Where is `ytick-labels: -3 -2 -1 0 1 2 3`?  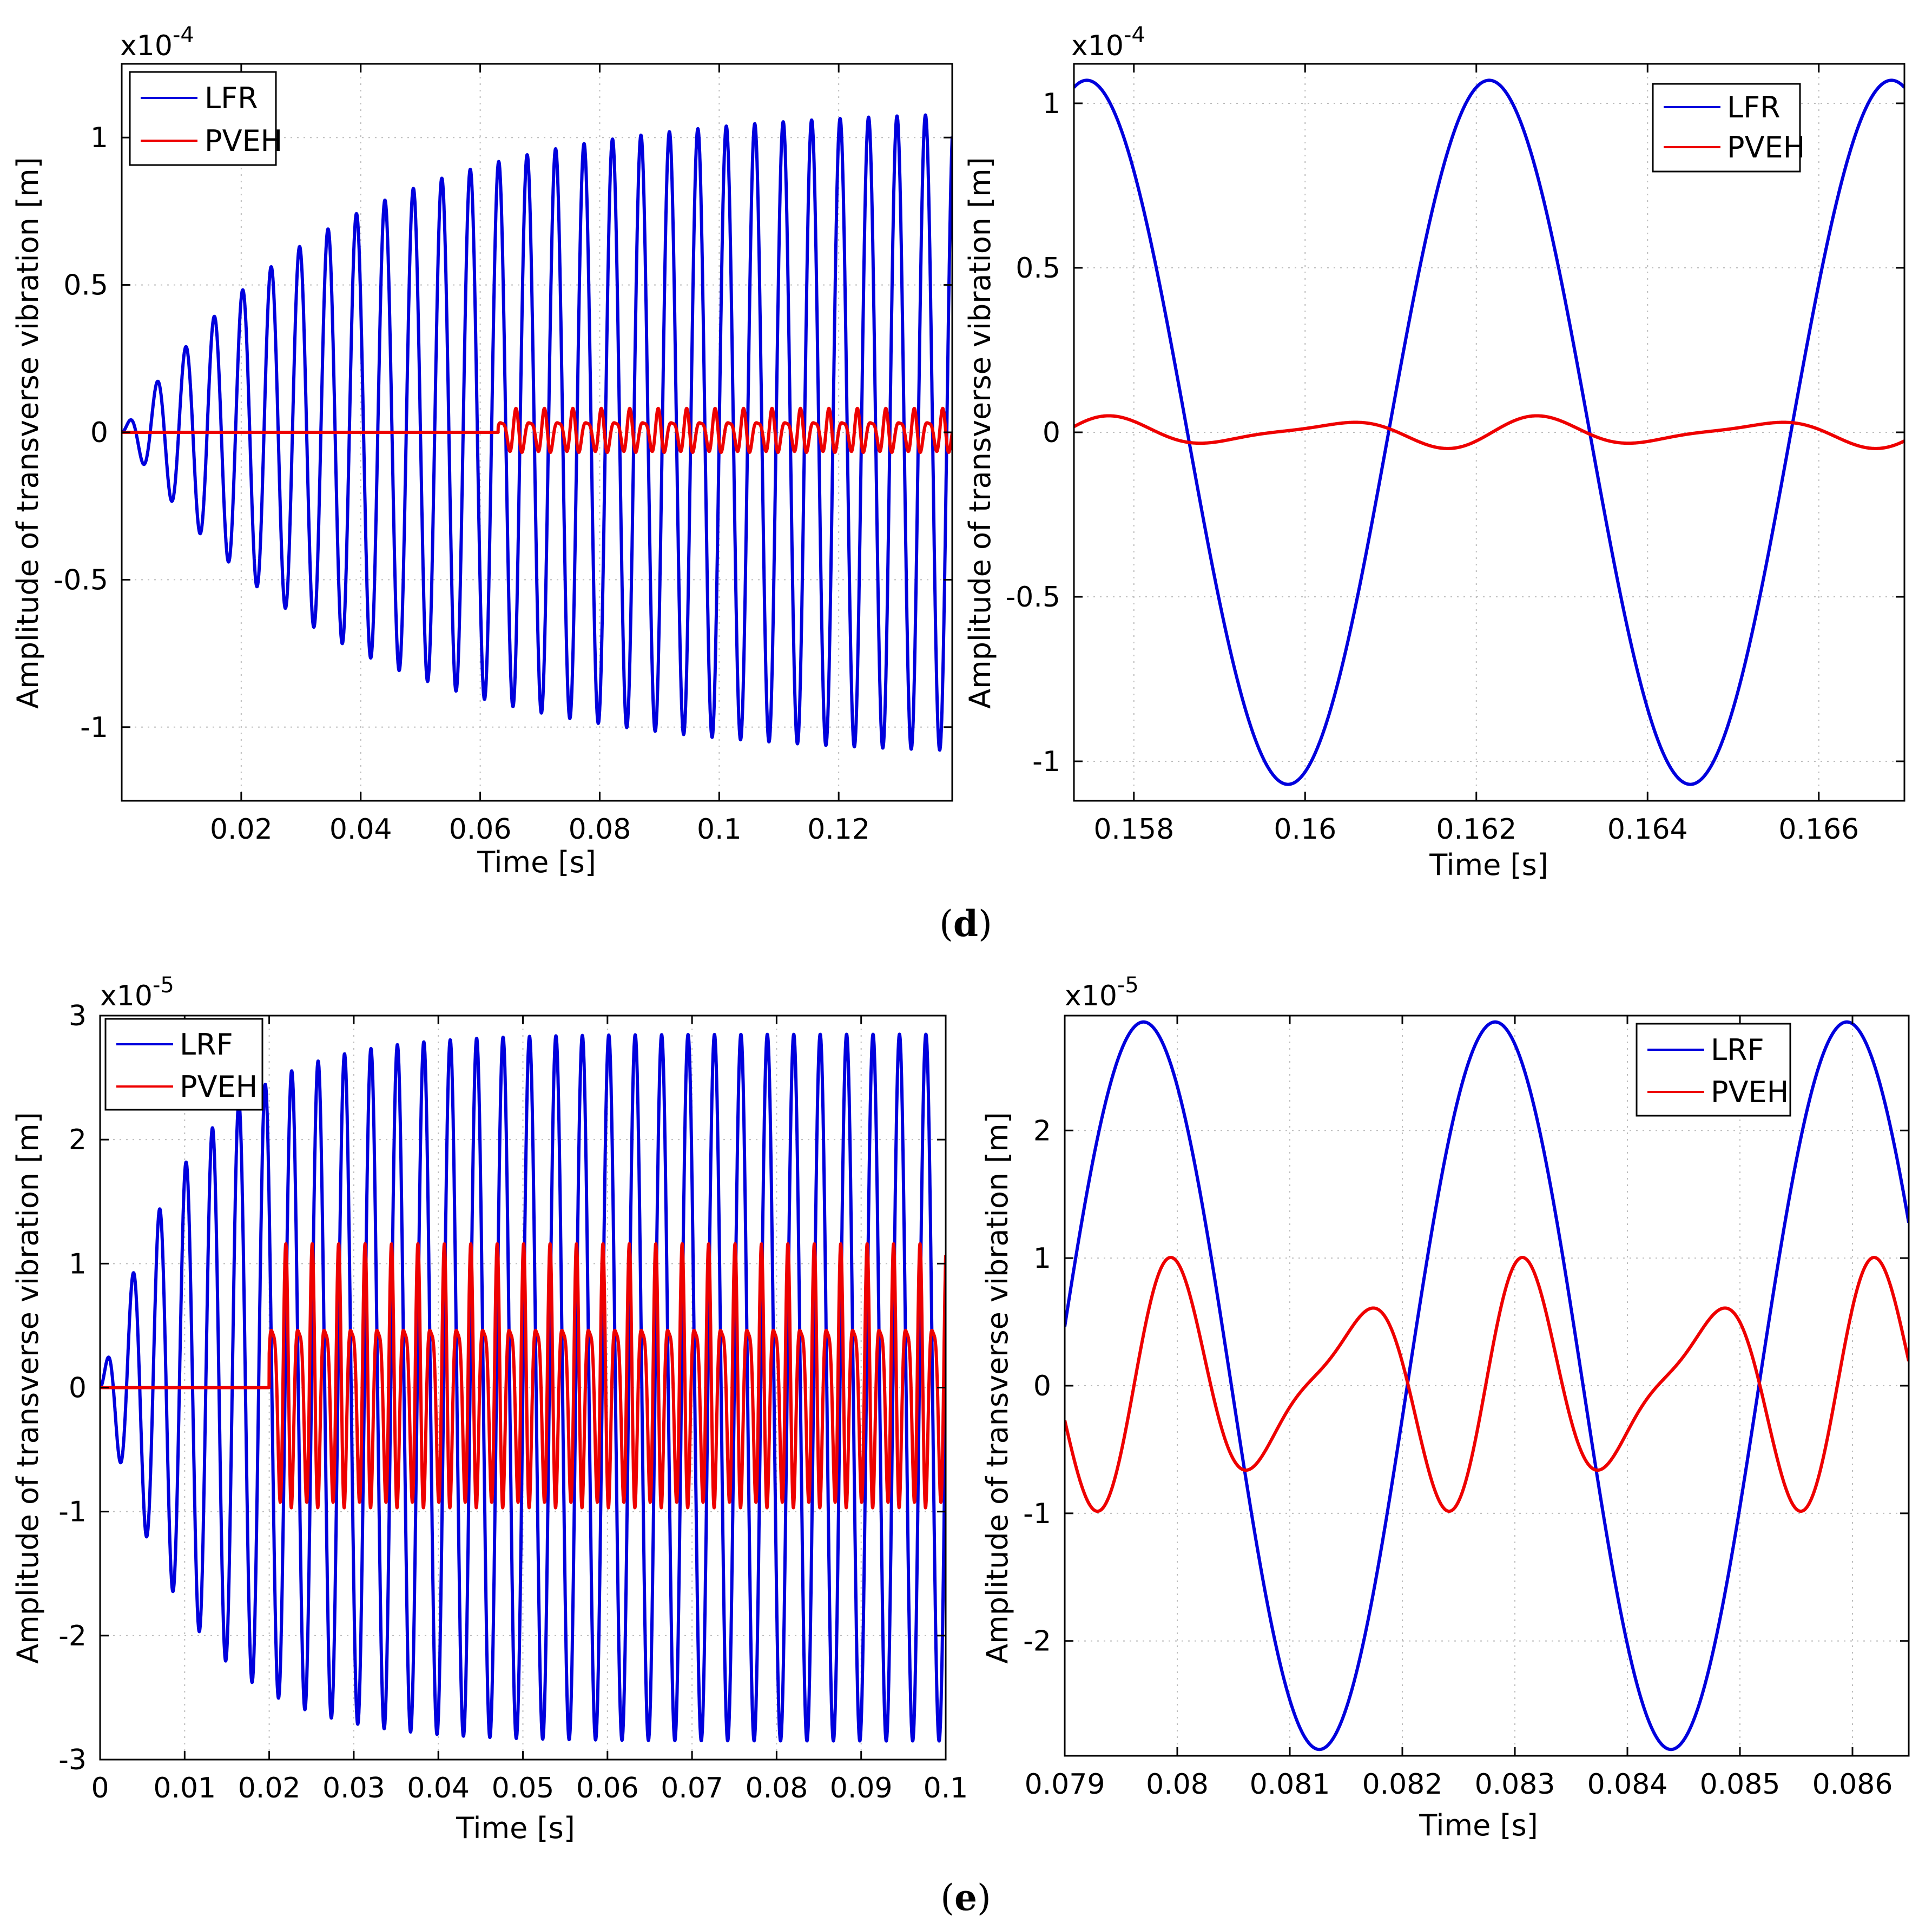 ytick-labels: -3 -2 -1 0 1 2 3 is located at coordinates (72, 1388).